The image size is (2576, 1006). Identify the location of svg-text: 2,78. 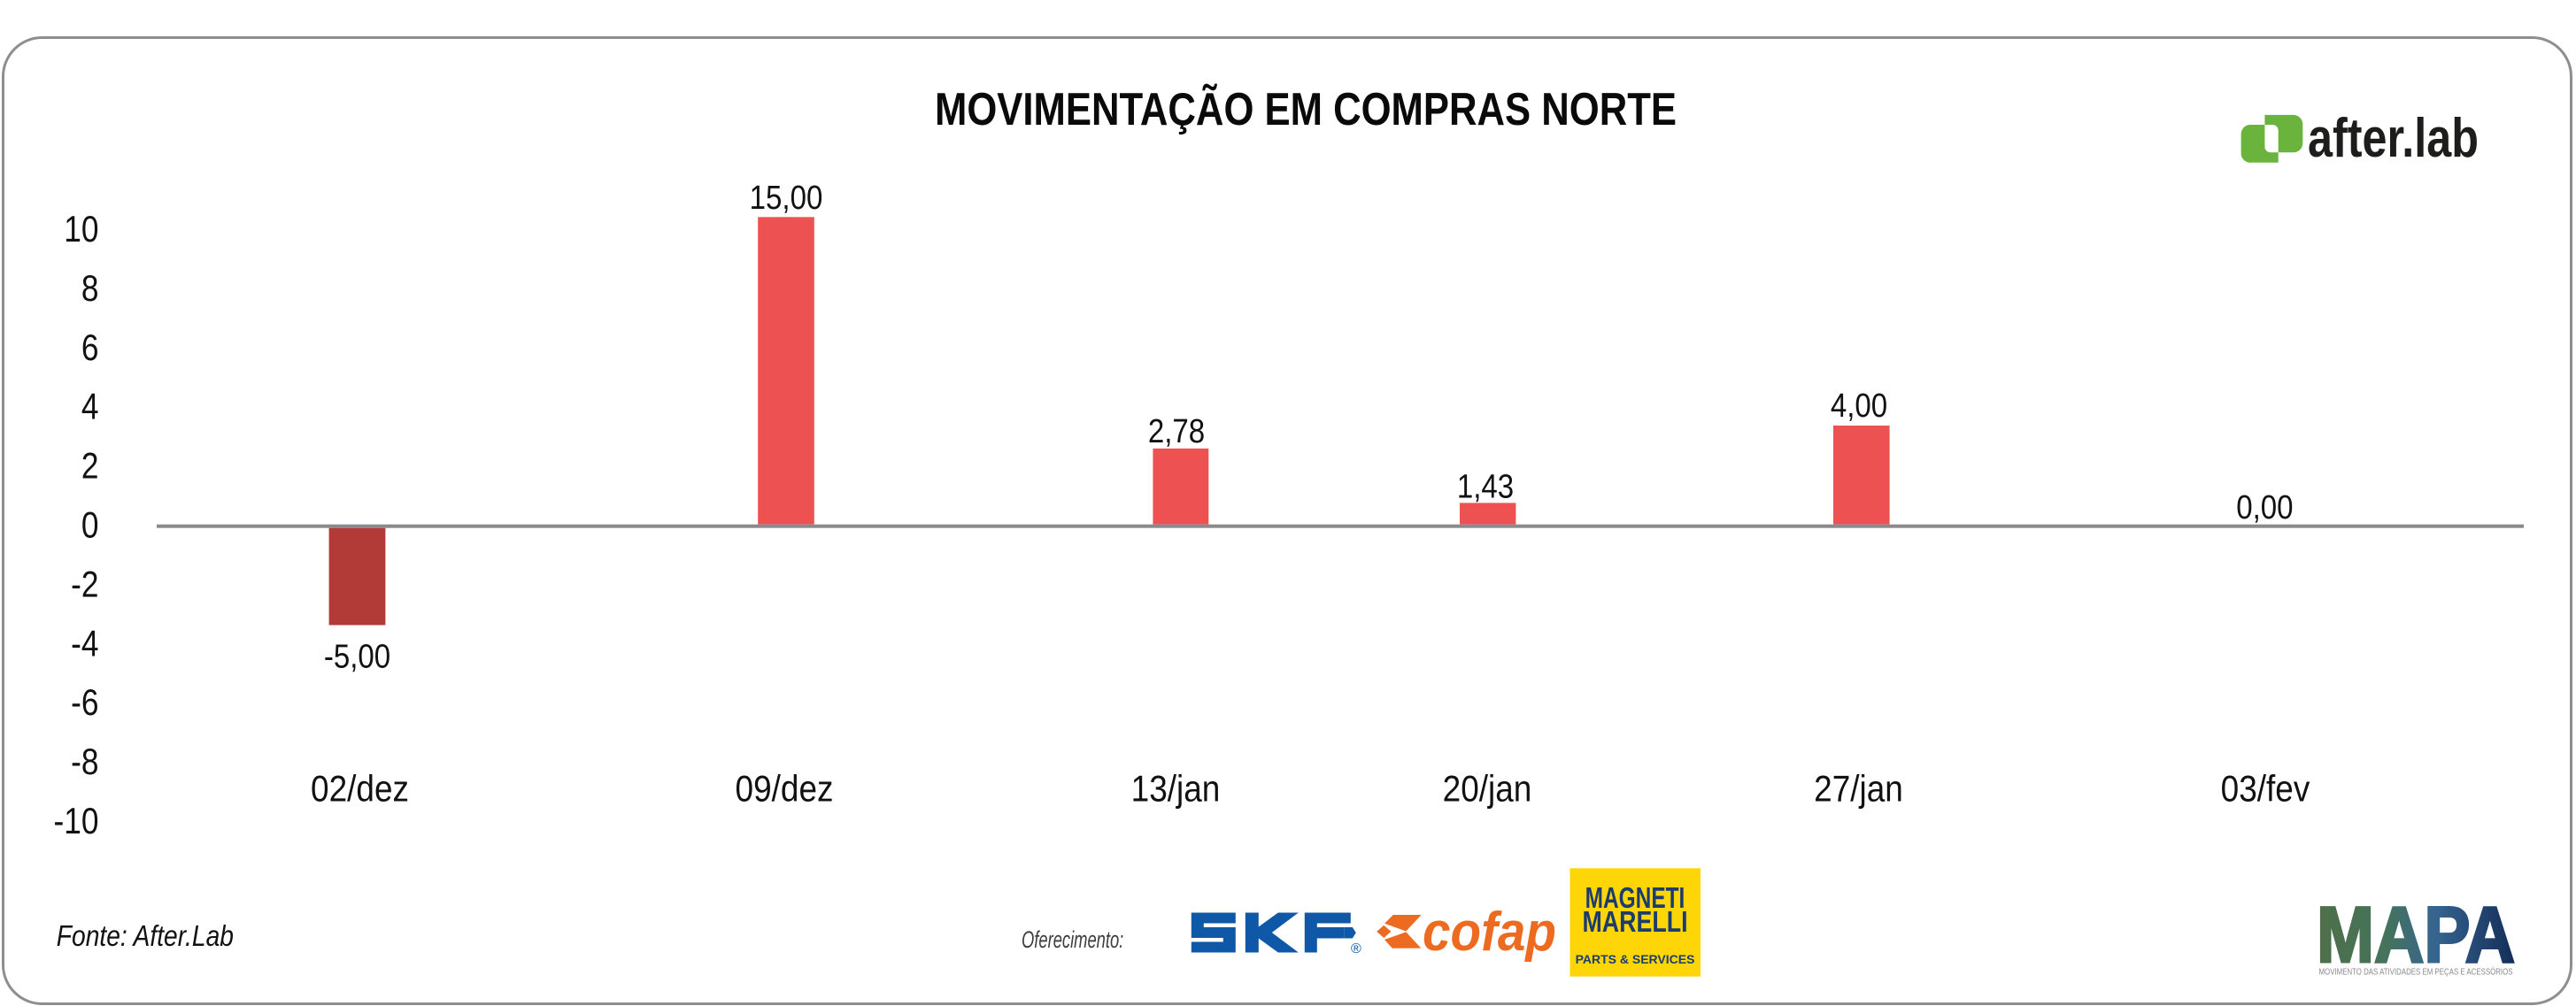
(1176, 431).